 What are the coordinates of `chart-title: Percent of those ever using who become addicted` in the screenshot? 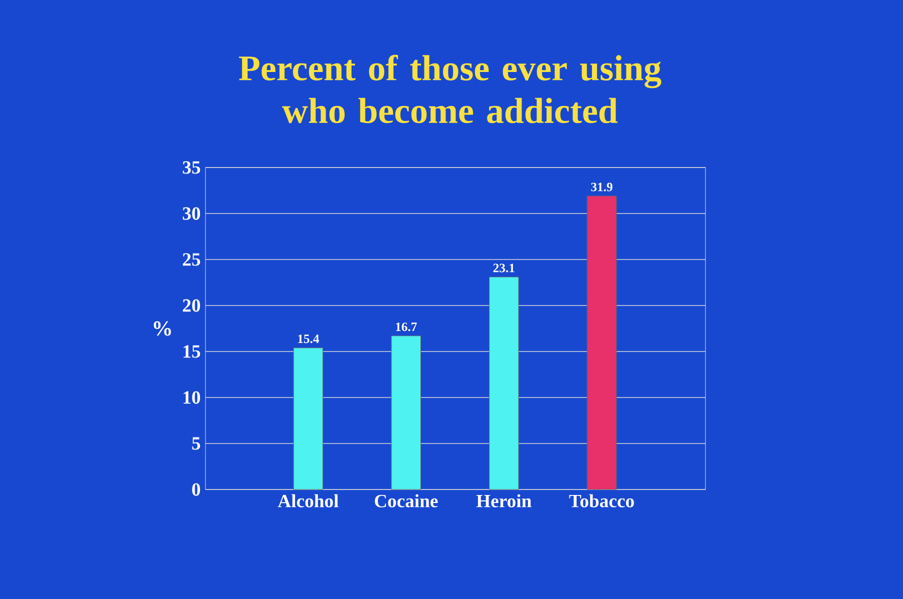 It's located at (450, 89).